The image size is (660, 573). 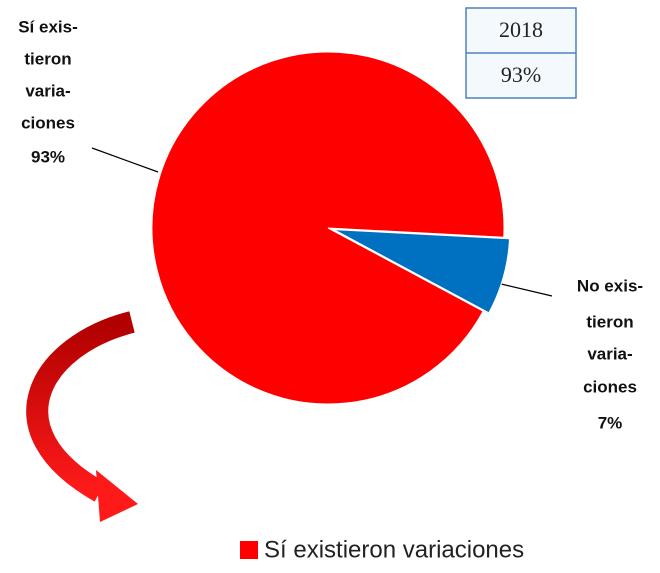 What do you see at coordinates (48, 156) in the screenshot?
I see `data-label-value: 93%` at bounding box center [48, 156].